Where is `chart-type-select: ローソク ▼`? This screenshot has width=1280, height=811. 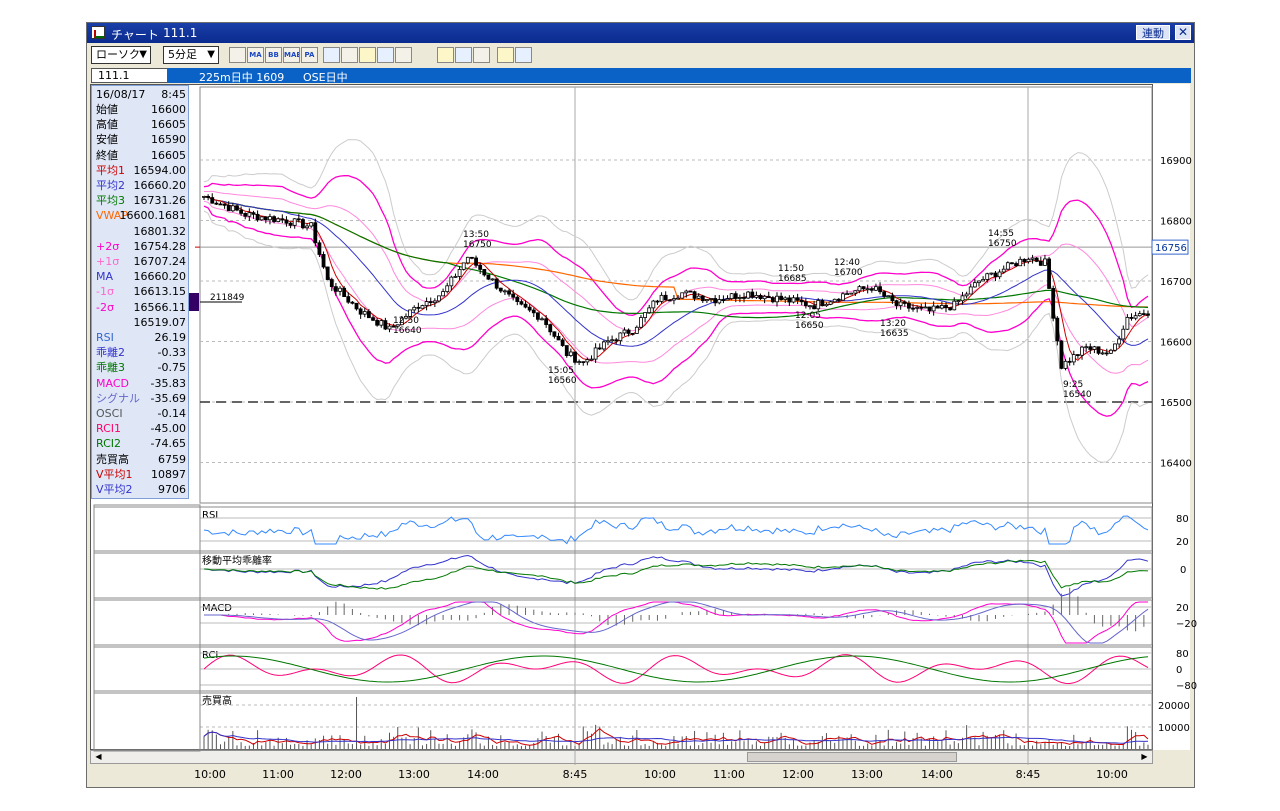 chart-type-select: ローソク ▼ is located at coordinates (121, 55).